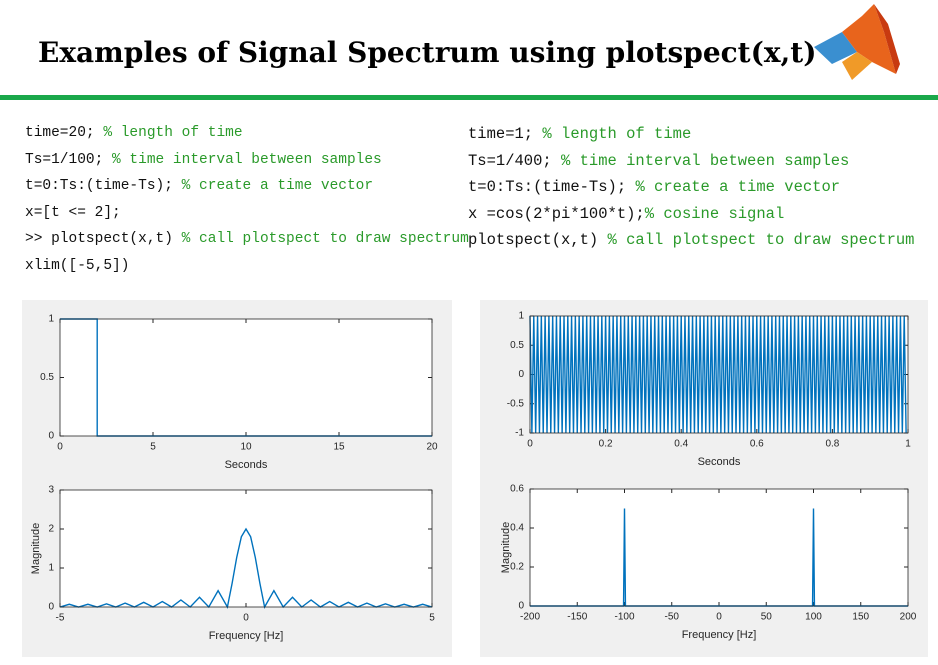 The width and height of the screenshot is (938, 665). I want to click on code-text: time=1;, so click(505, 134).